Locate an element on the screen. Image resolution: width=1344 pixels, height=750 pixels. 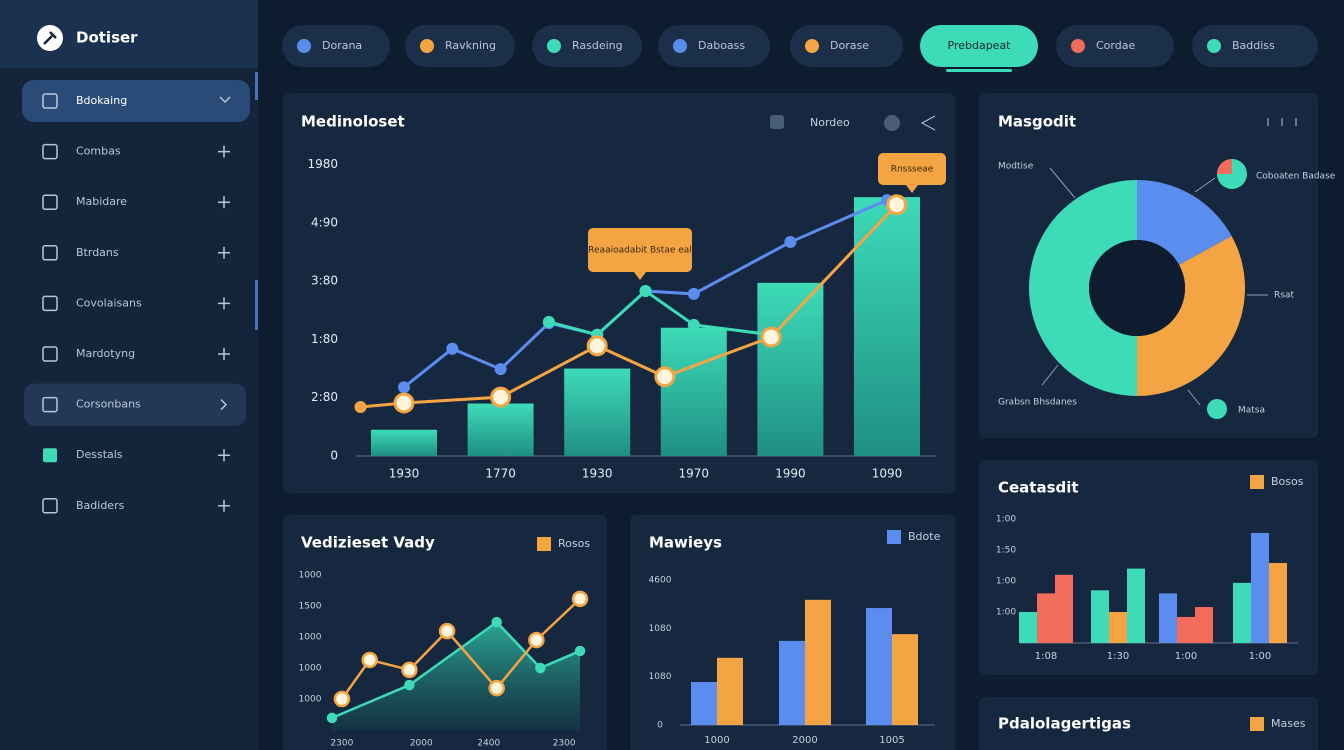
nav-label: Mardotyng is located at coordinates (105, 353).